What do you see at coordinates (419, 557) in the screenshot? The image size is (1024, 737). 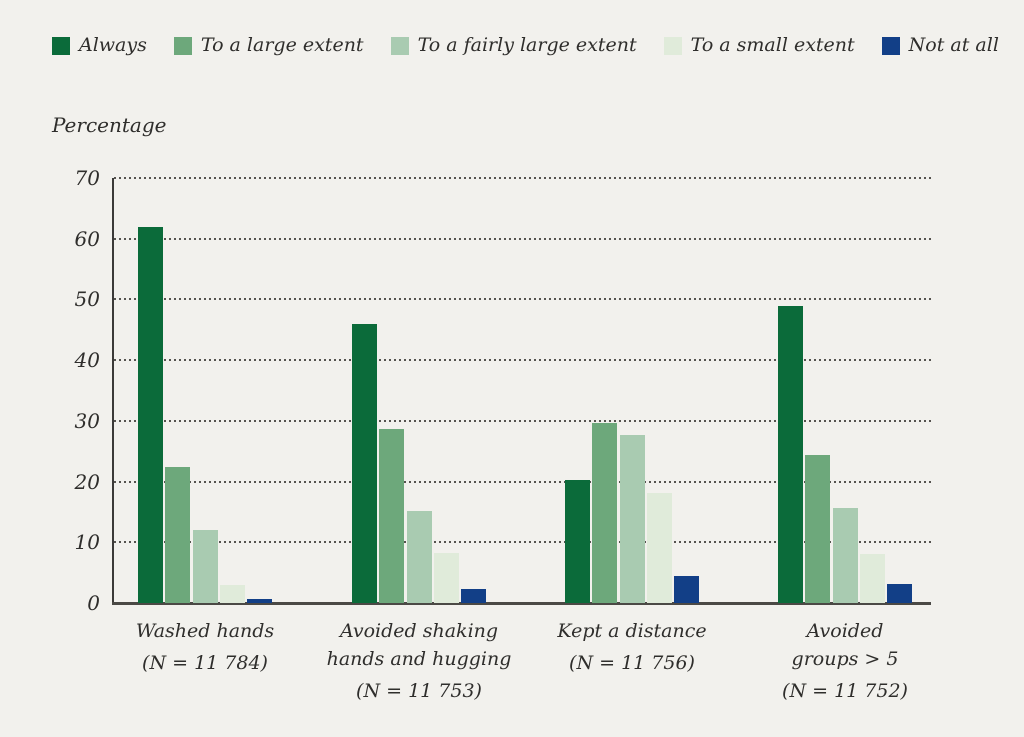 I see `bar-series3-cat2` at bounding box center [419, 557].